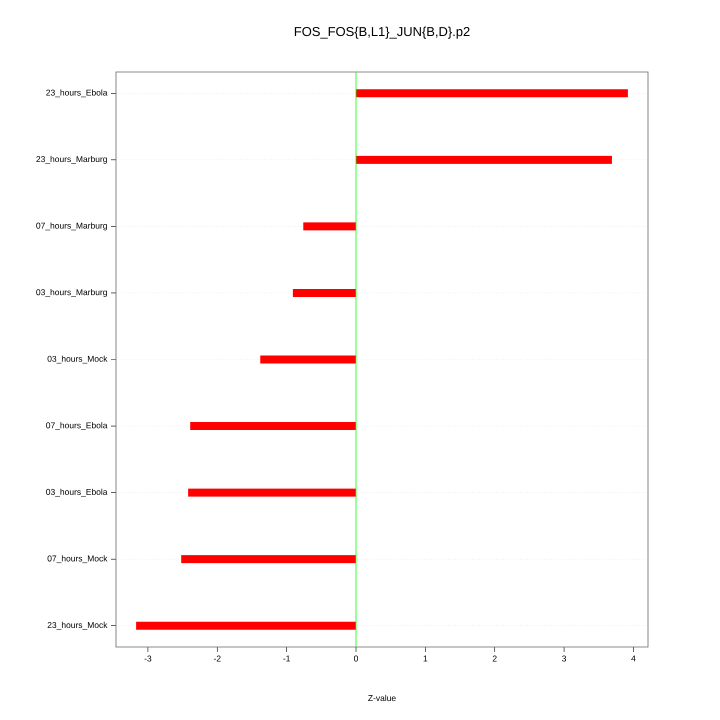 The height and width of the screenshot is (720, 720). What do you see at coordinates (633, 659) in the screenshot?
I see `x-tick-label: 4` at bounding box center [633, 659].